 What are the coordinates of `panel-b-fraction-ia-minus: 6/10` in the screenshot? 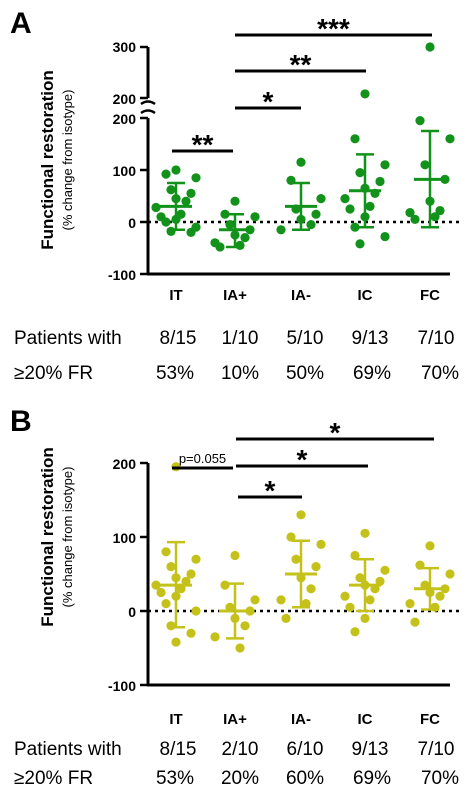 It's located at (305, 749).